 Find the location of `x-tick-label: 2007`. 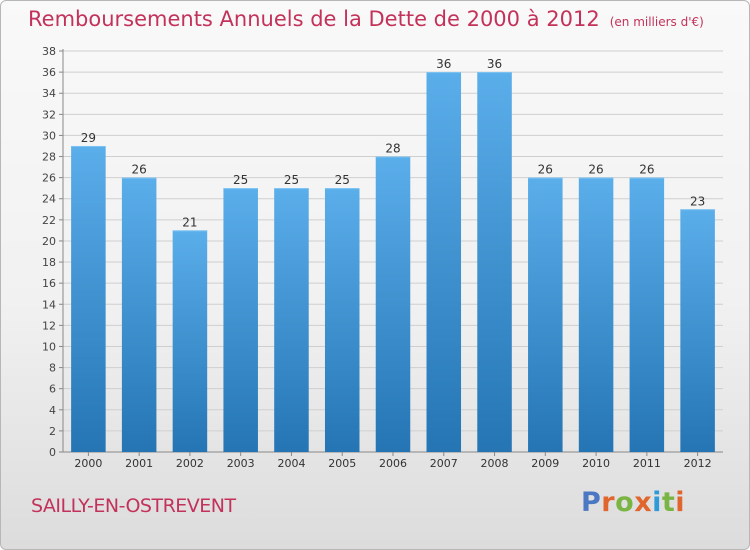

x-tick-label: 2007 is located at coordinates (444, 463).